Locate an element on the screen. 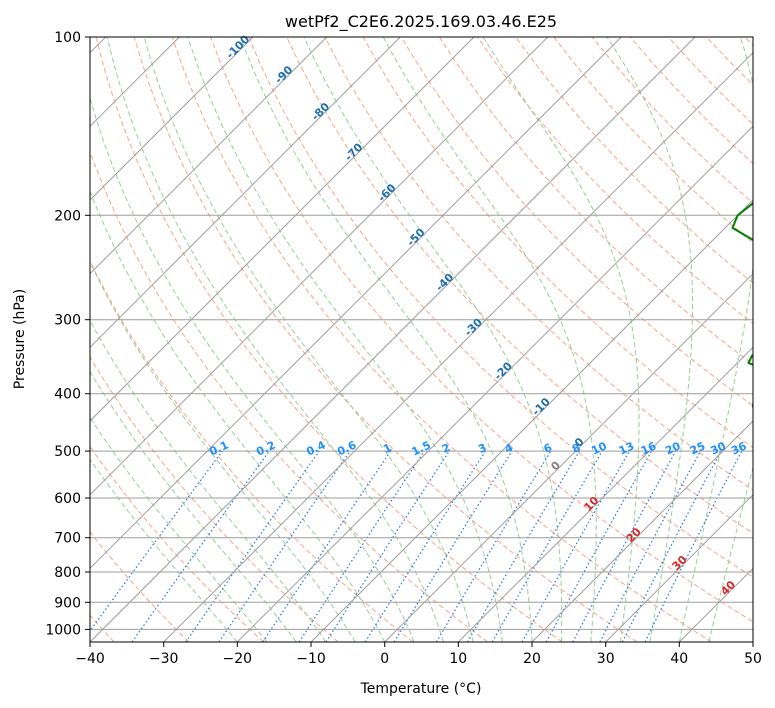  x-tick-label: −40 is located at coordinates (90, 659).